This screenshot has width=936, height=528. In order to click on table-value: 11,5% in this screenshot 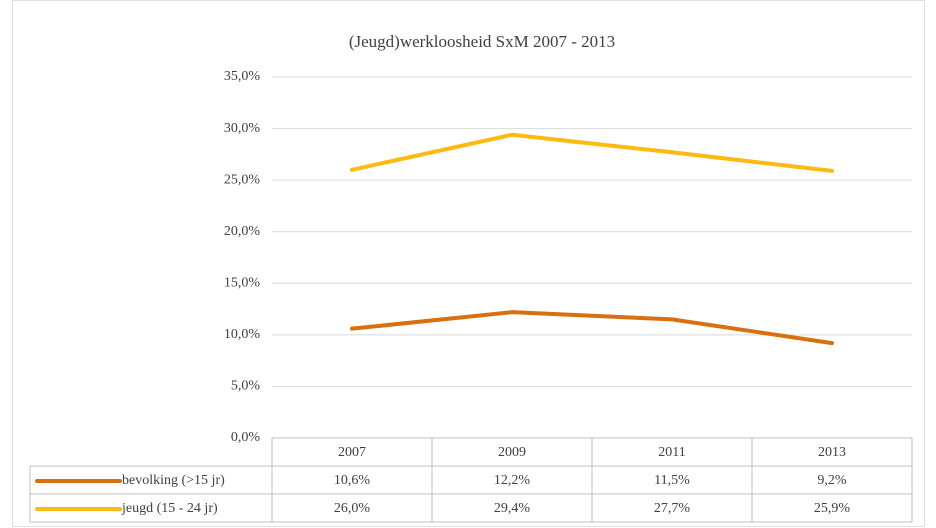, I will do `click(672, 480)`.